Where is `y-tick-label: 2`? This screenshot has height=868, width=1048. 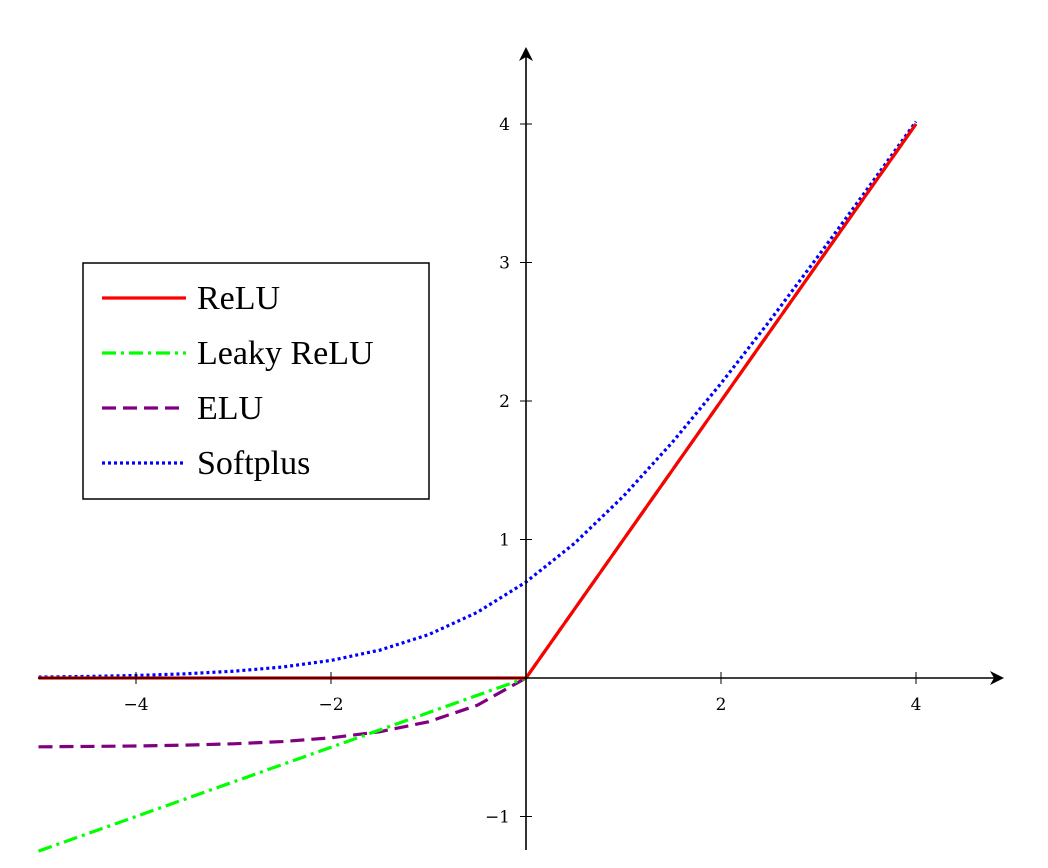
y-tick-label: 2 is located at coordinates (504, 402).